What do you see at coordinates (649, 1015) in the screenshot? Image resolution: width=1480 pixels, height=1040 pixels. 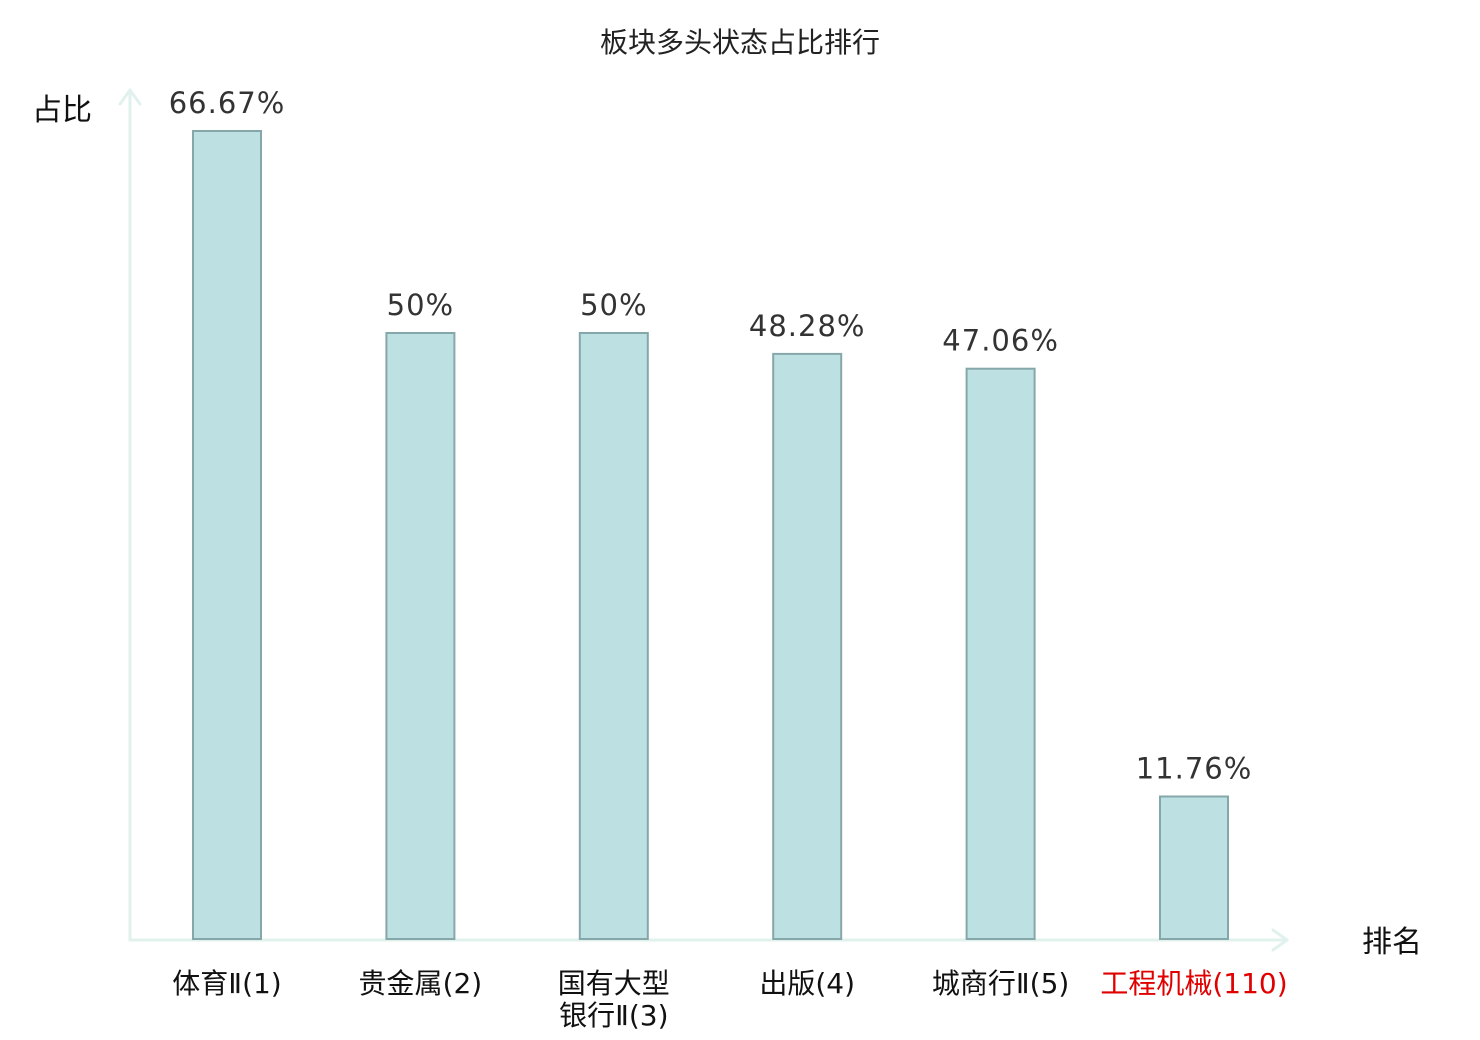 I see `x-tick-rank: (3)` at bounding box center [649, 1015].